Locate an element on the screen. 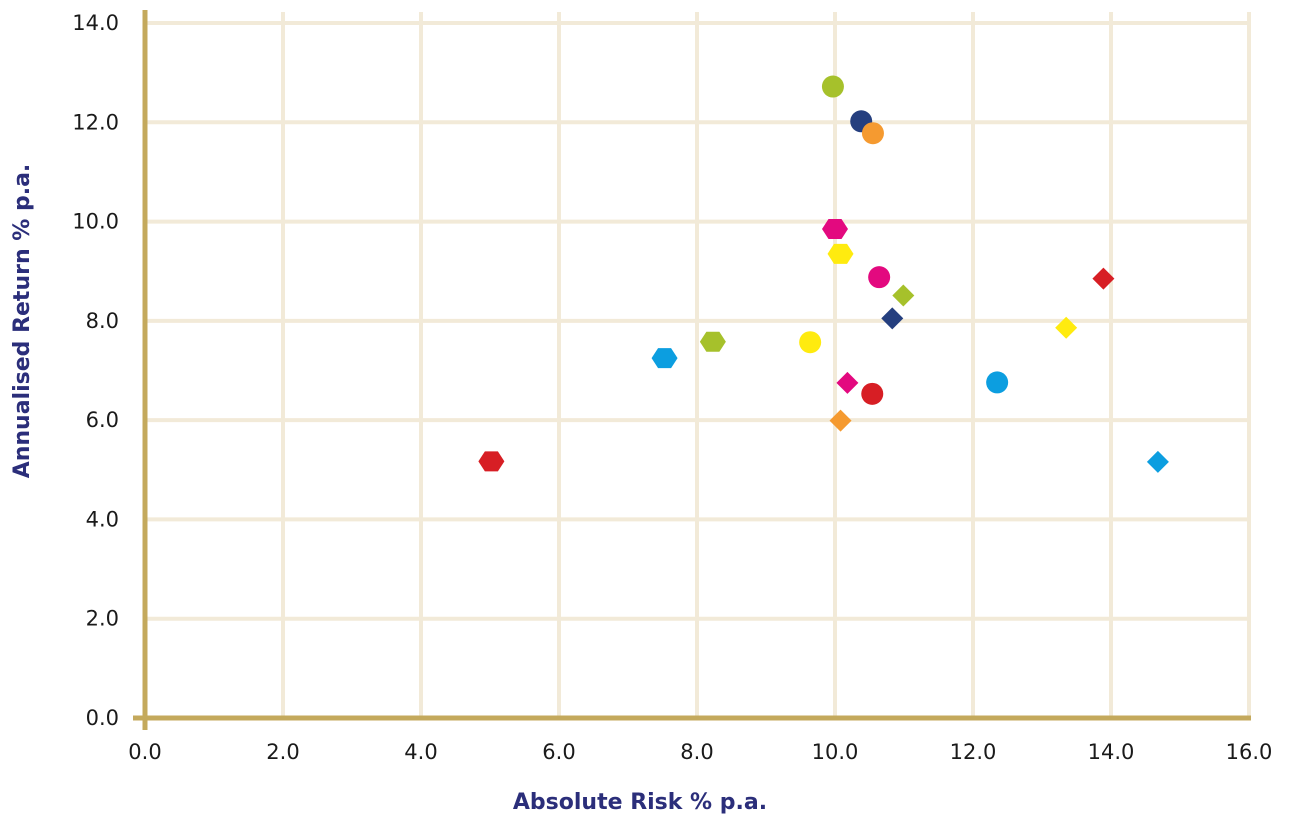 The image size is (1290, 823). y-tick-label: 8.0 is located at coordinates (102, 321).